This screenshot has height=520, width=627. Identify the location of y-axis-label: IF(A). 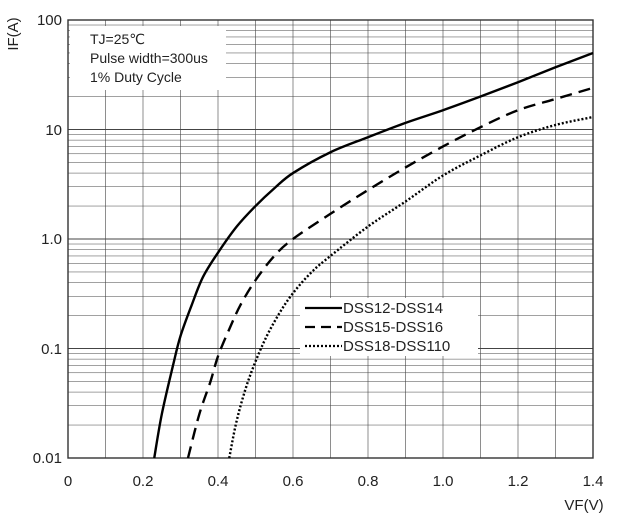
(13, 33).